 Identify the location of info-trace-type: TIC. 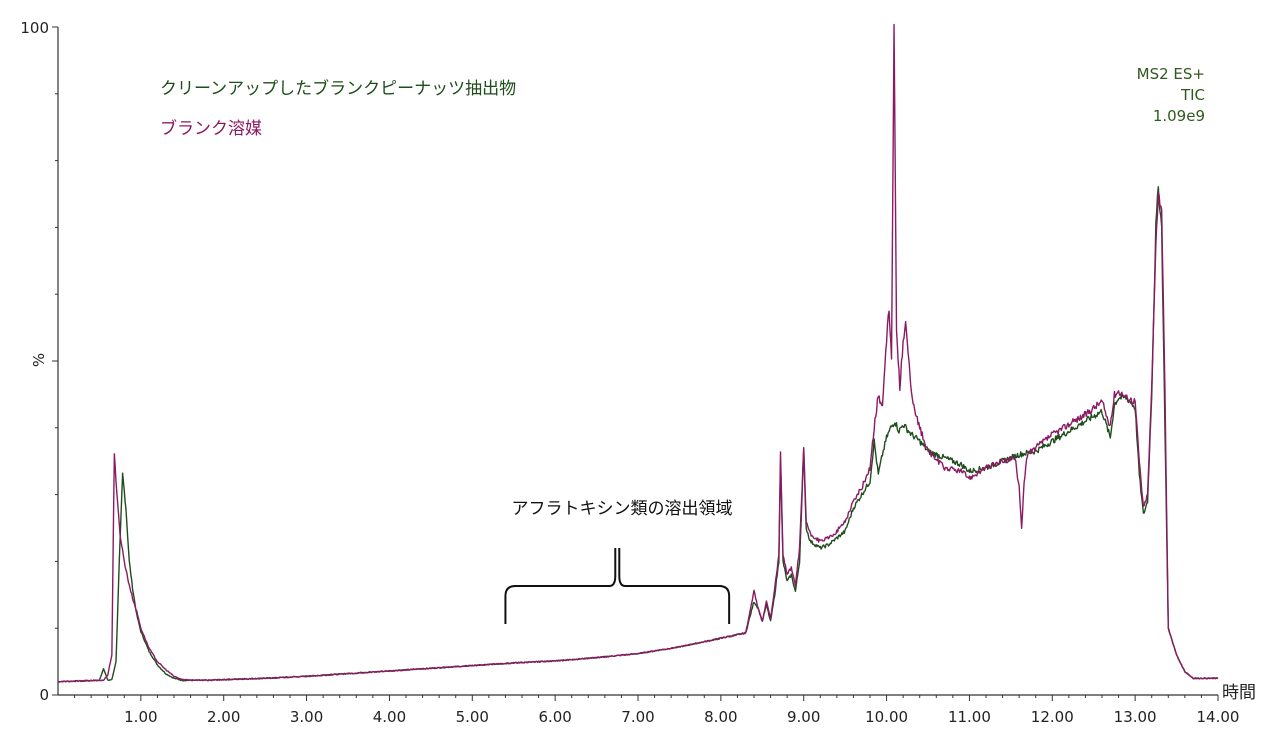
(1192, 95).